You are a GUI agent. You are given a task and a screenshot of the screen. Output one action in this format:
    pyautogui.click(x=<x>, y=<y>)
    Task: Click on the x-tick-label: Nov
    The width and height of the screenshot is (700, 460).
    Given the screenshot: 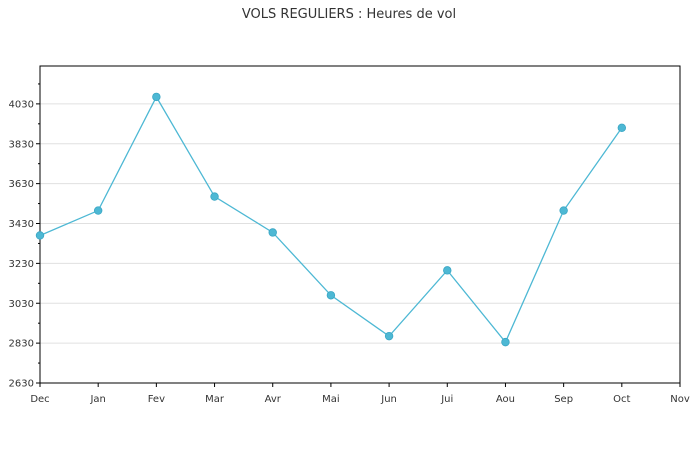 What is the action you would take?
    pyautogui.click(x=680, y=399)
    